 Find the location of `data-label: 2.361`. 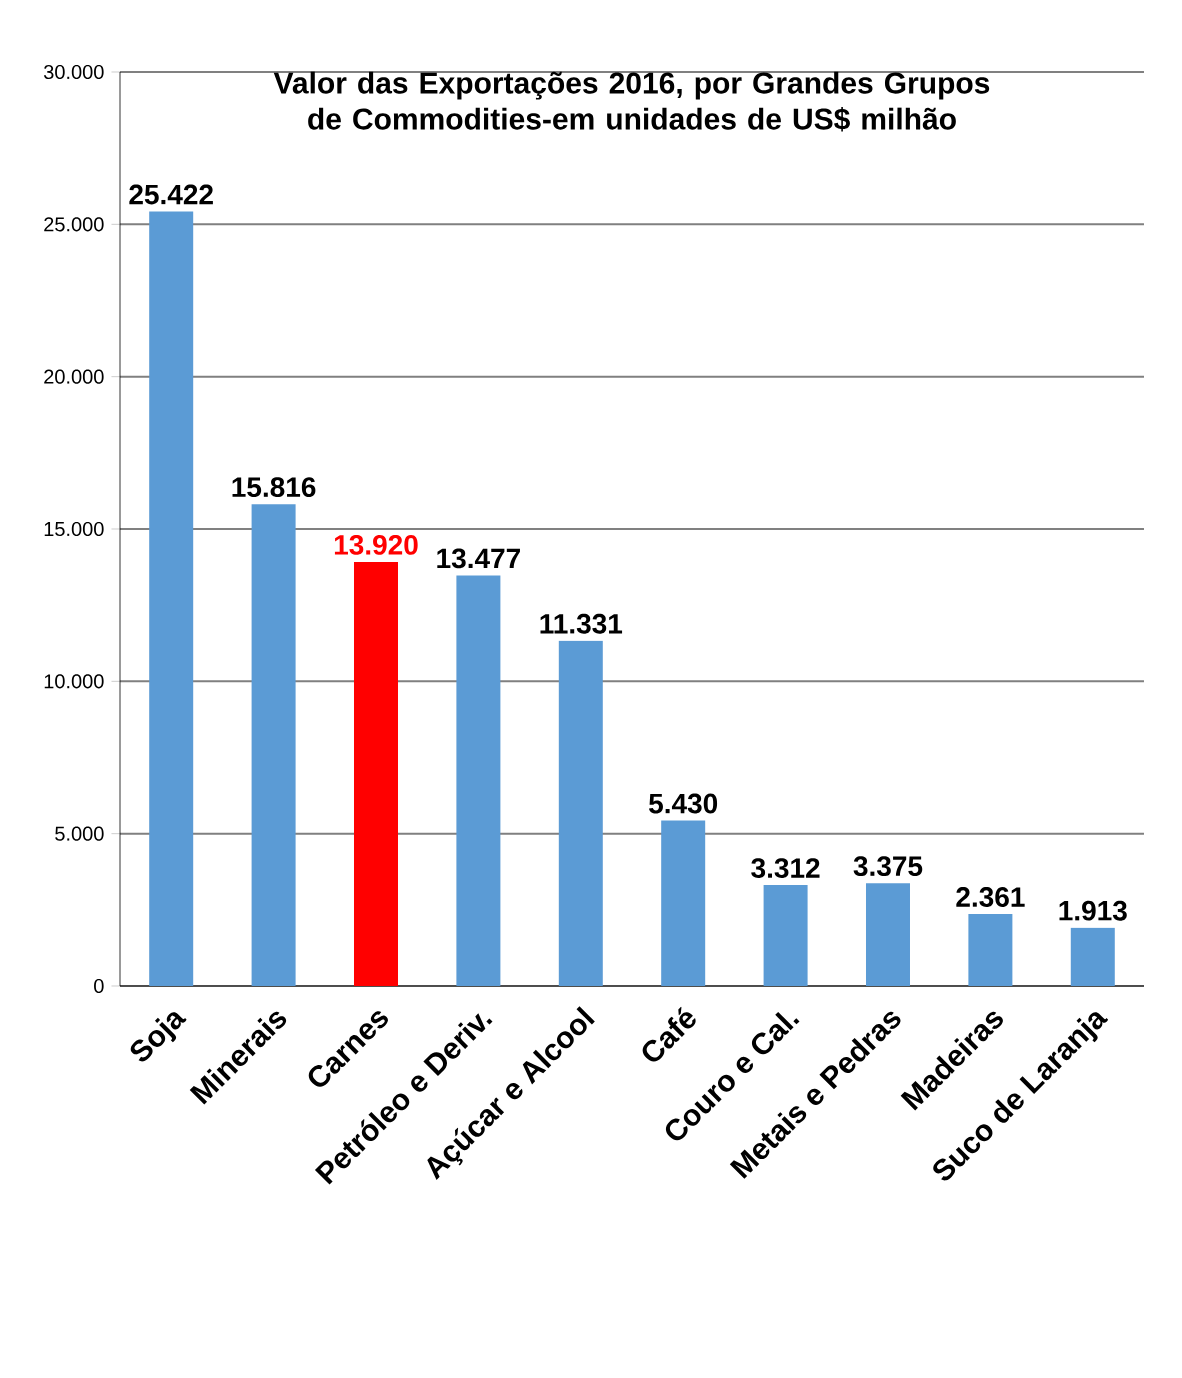

data-label: 2.361 is located at coordinates (990, 897).